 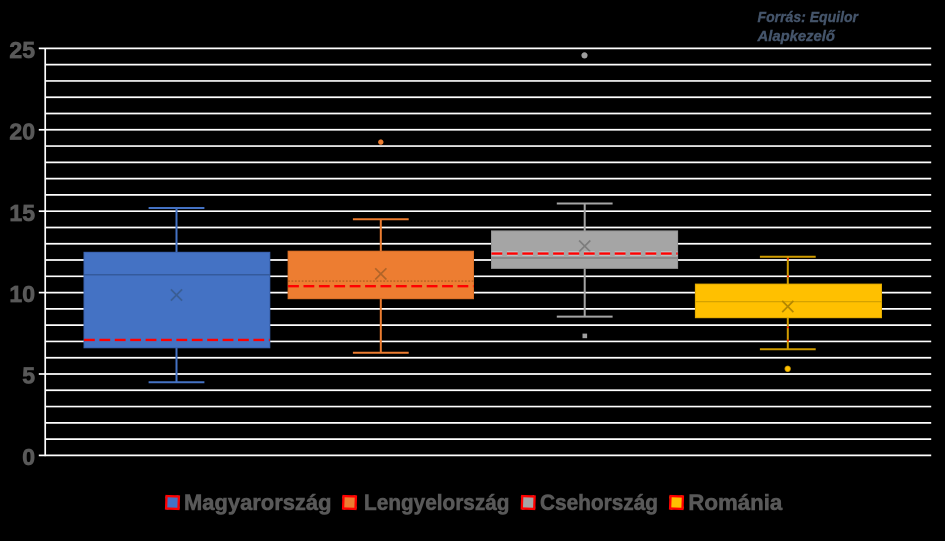 What do you see at coordinates (796, 36) in the screenshot?
I see `svg-text: Alapkezelő` at bounding box center [796, 36].